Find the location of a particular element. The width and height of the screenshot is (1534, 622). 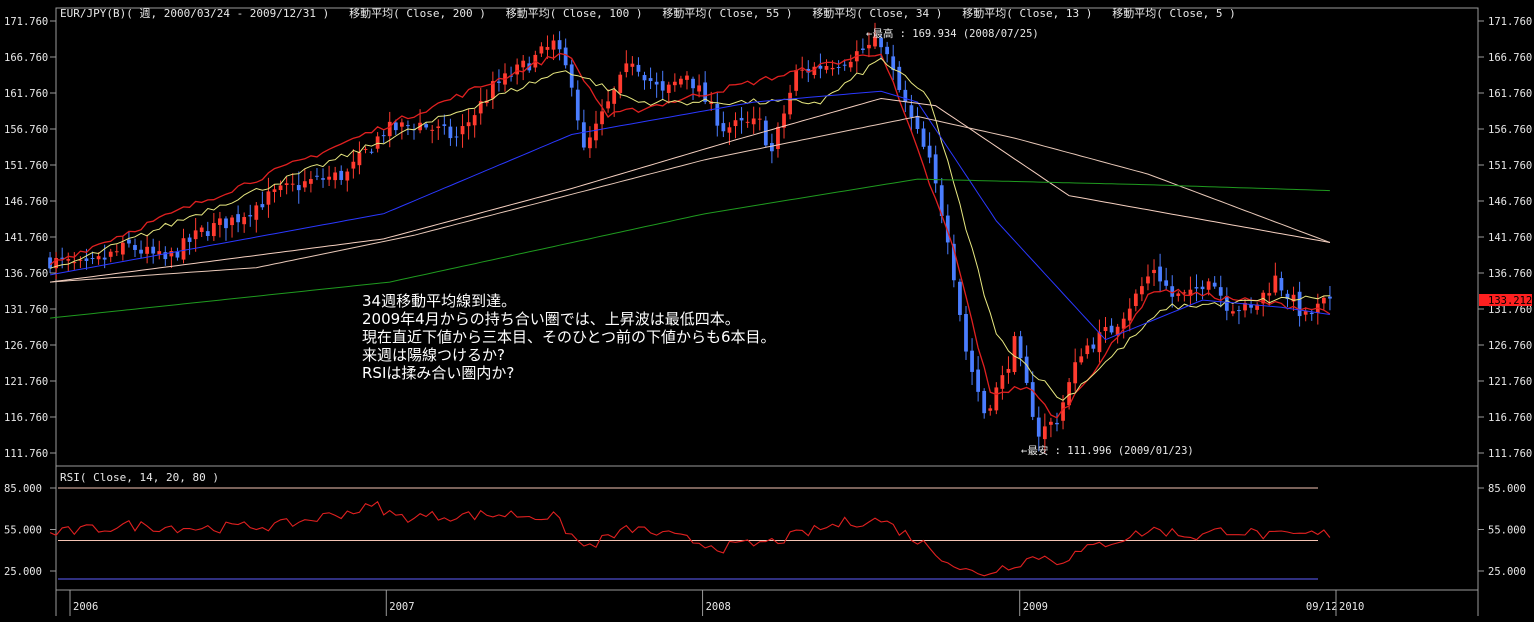

price-tick-label: 111.760 is located at coordinates (26, 454).